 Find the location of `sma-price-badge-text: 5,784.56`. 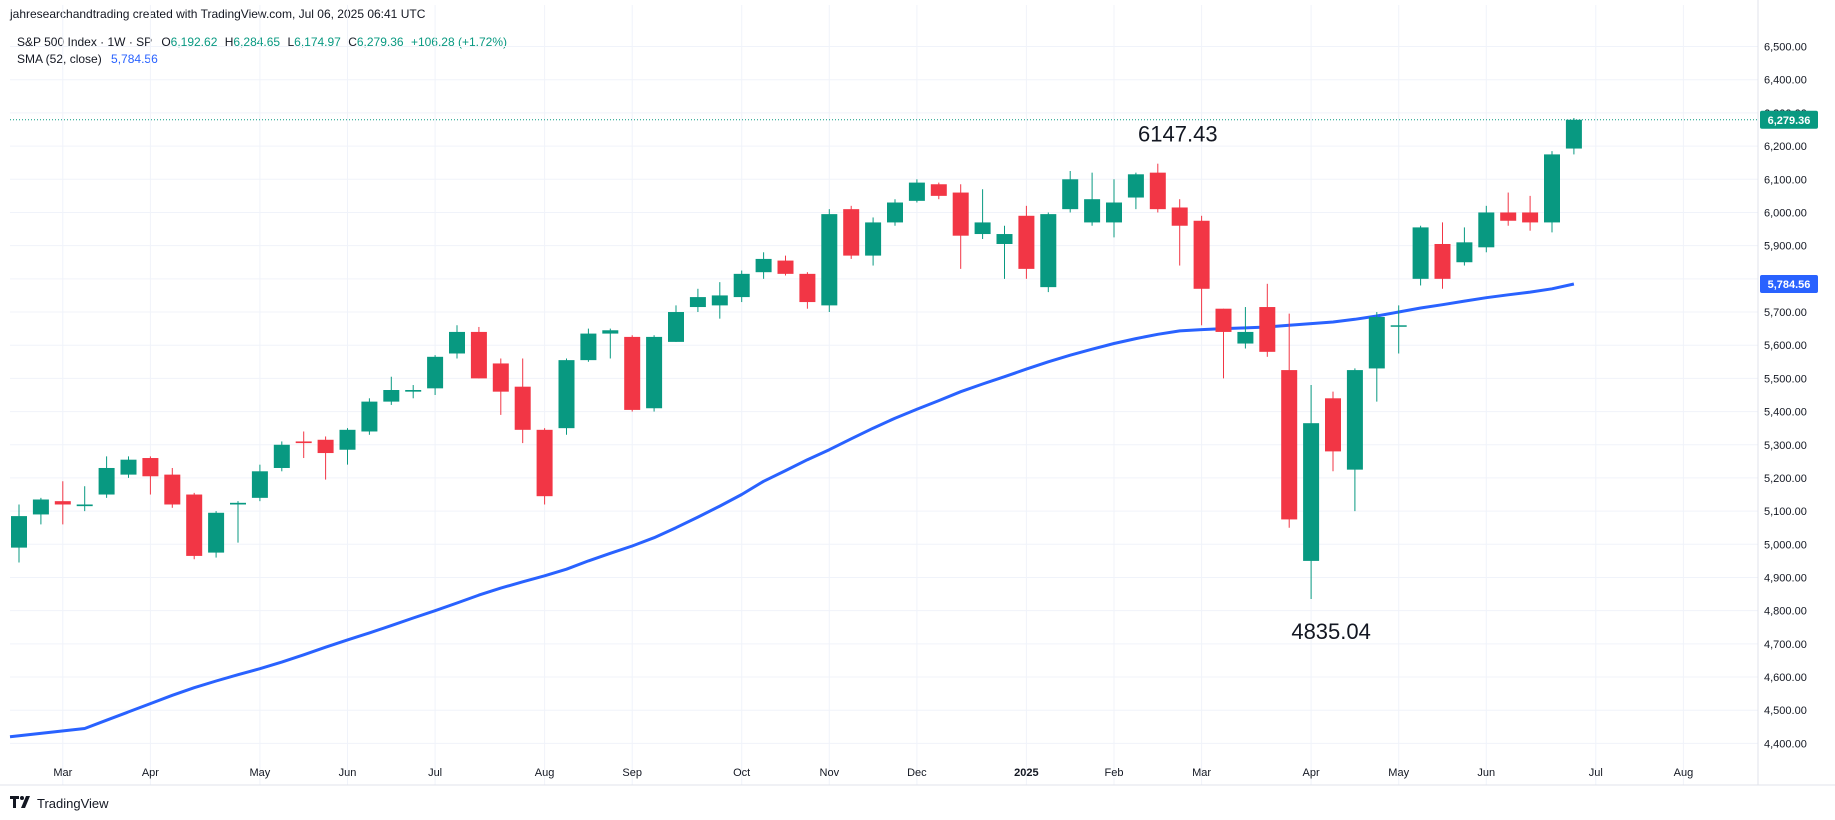

sma-price-badge-text: 5,784.56 is located at coordinates (1789, 285).